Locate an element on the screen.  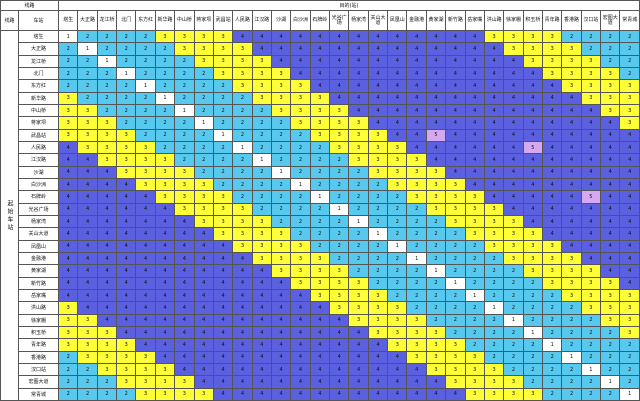
column-station: 新竹路 is located at coordinates (455, 20).